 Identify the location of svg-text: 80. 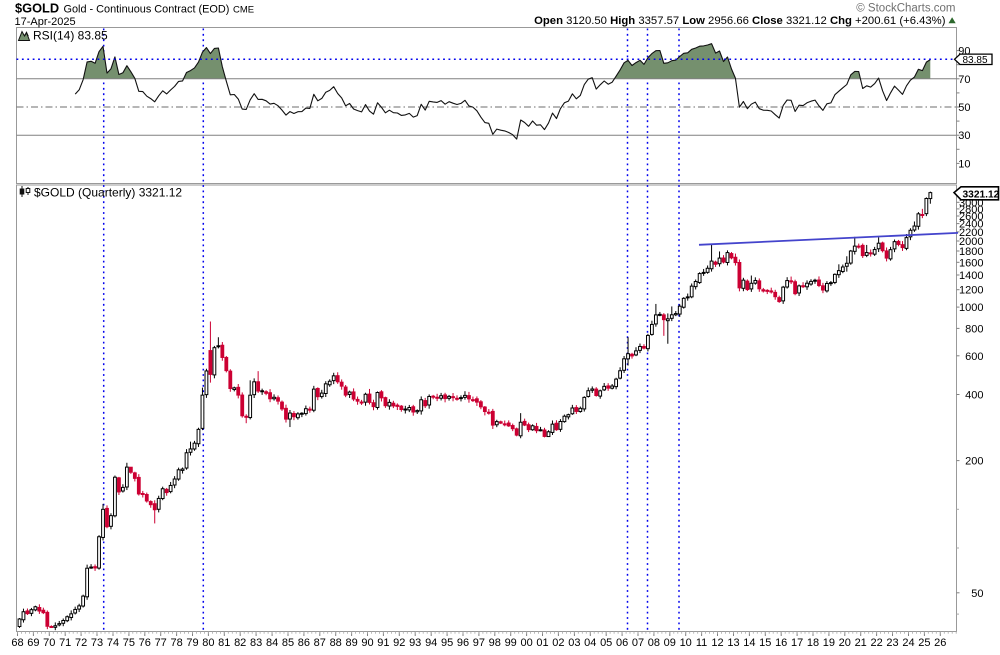
(208, 643).